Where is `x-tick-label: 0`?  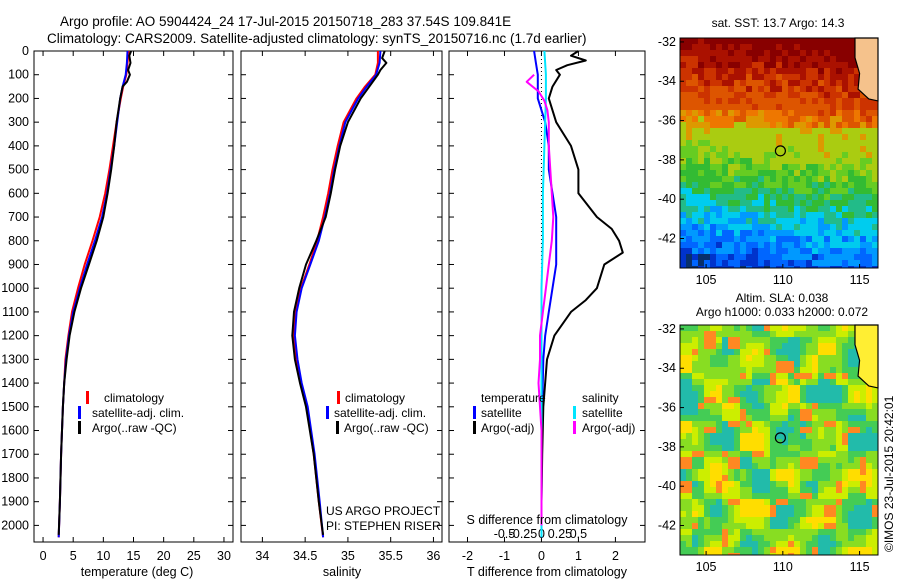 x-tick-label: 0 is located at coordinates (43, 556).